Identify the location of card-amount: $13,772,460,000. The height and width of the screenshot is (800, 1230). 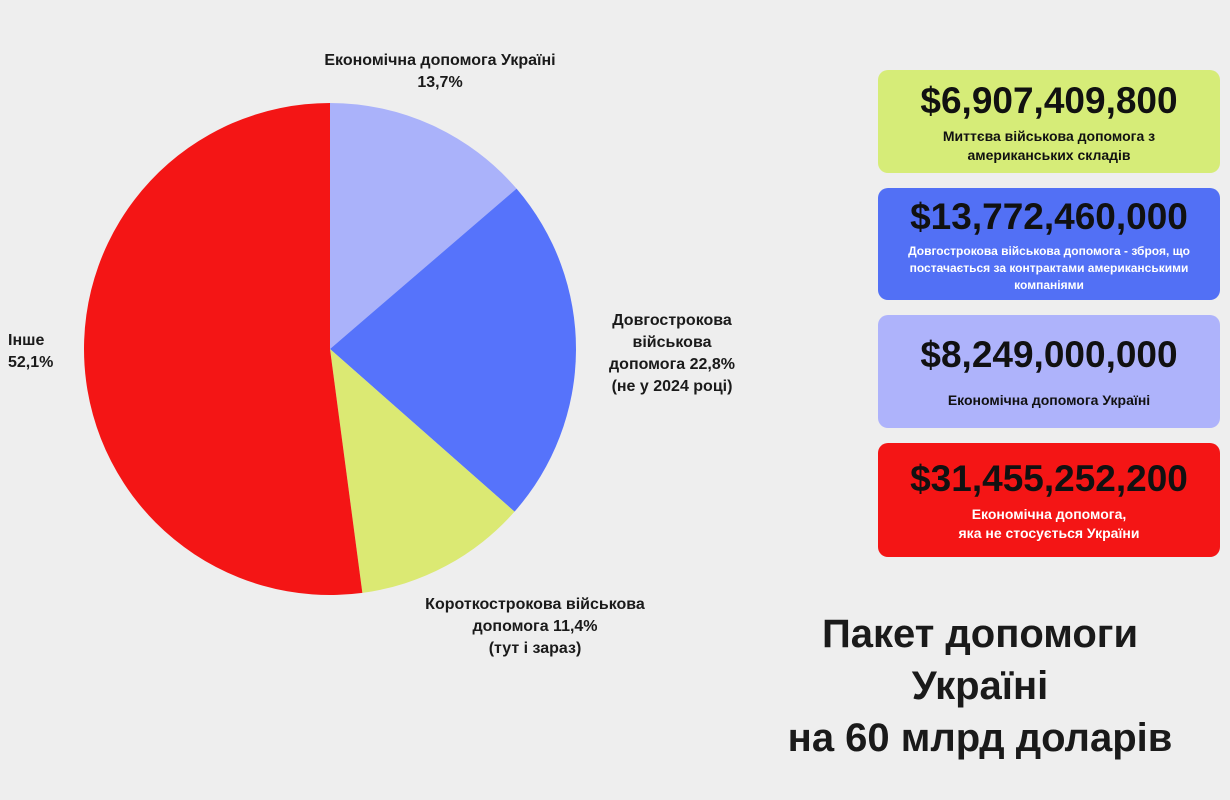
(1049, 216).